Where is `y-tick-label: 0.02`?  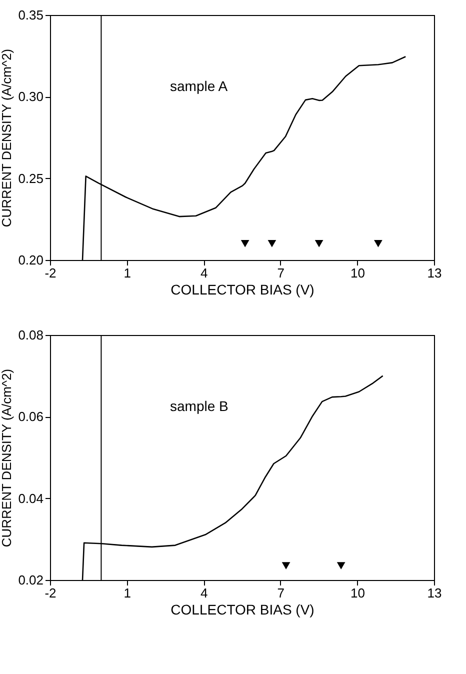
y-tick-label: 0.02 is located at coordinates (31, 580).